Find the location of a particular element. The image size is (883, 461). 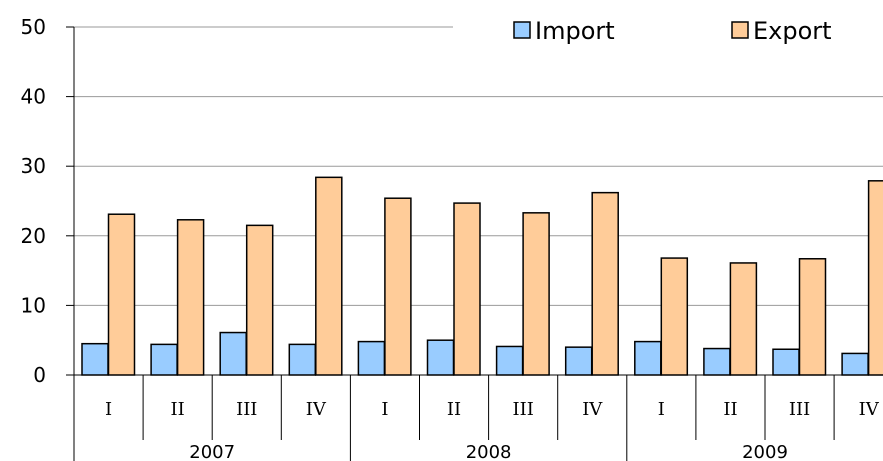

y-tick-label: 20 is located at coordinates (33, 236).